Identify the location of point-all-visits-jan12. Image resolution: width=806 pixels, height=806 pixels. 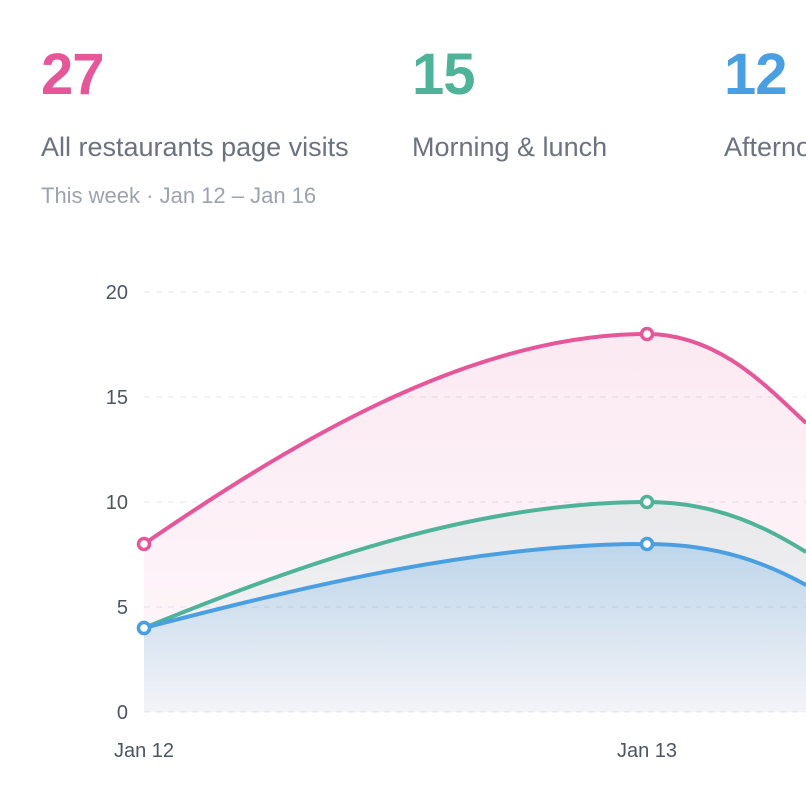
(144, 544).